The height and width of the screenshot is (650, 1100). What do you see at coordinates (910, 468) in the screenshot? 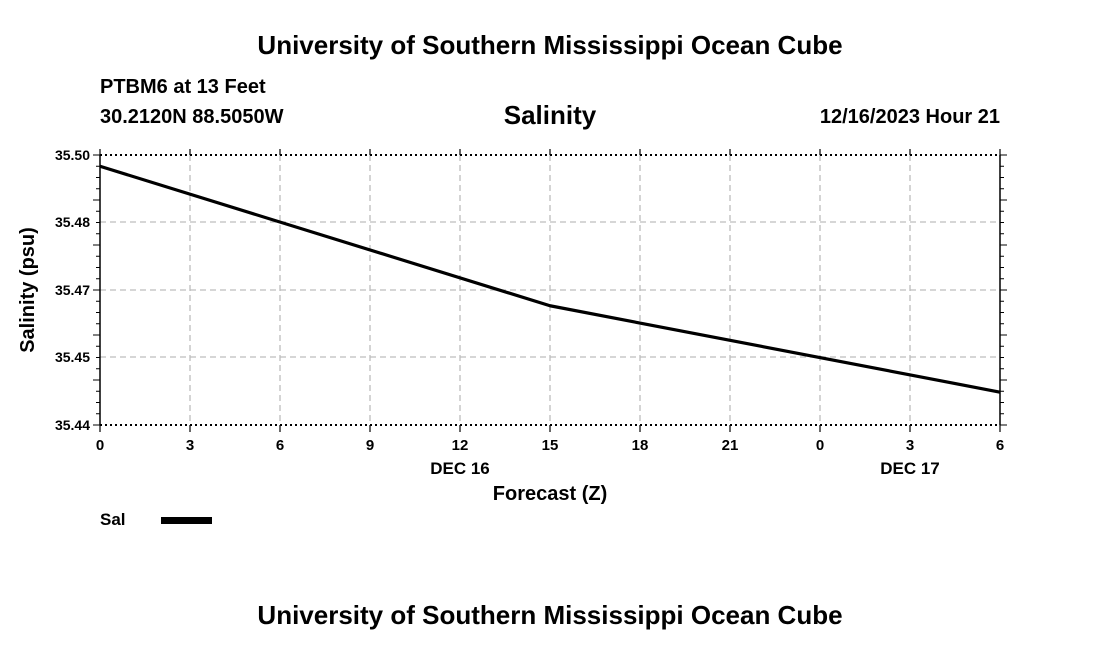
I see `x-date-label: DEC 17` at bounding box center [910, 468].